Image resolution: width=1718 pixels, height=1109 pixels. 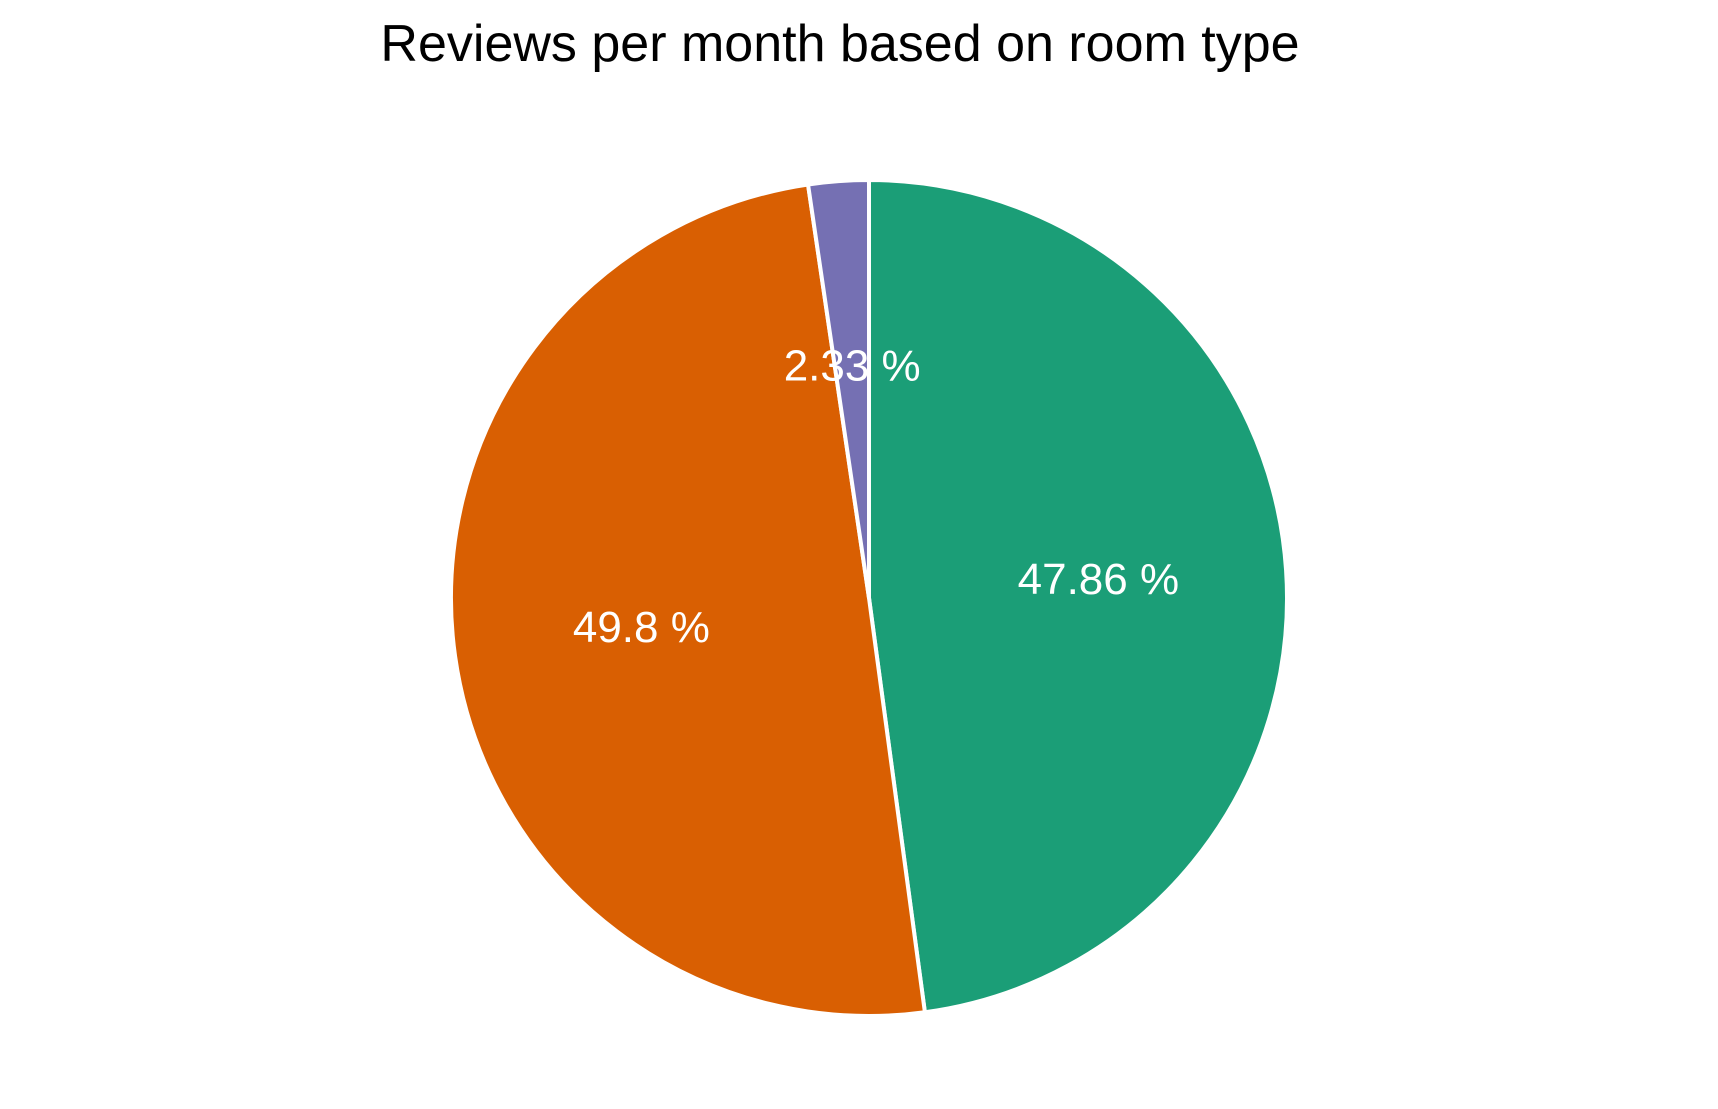 I want to click on pie-slice-label-2: 2.33 %, so click(x=852, y=365).